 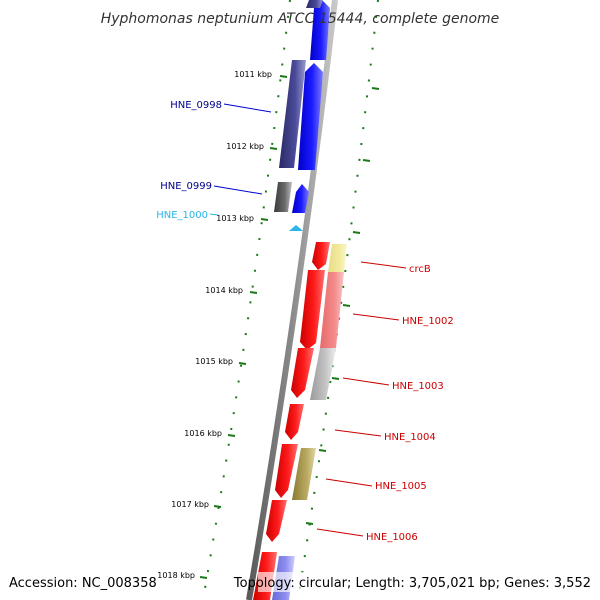 I want to click on gene-feature-hne1002, so click(x=312, y=310).